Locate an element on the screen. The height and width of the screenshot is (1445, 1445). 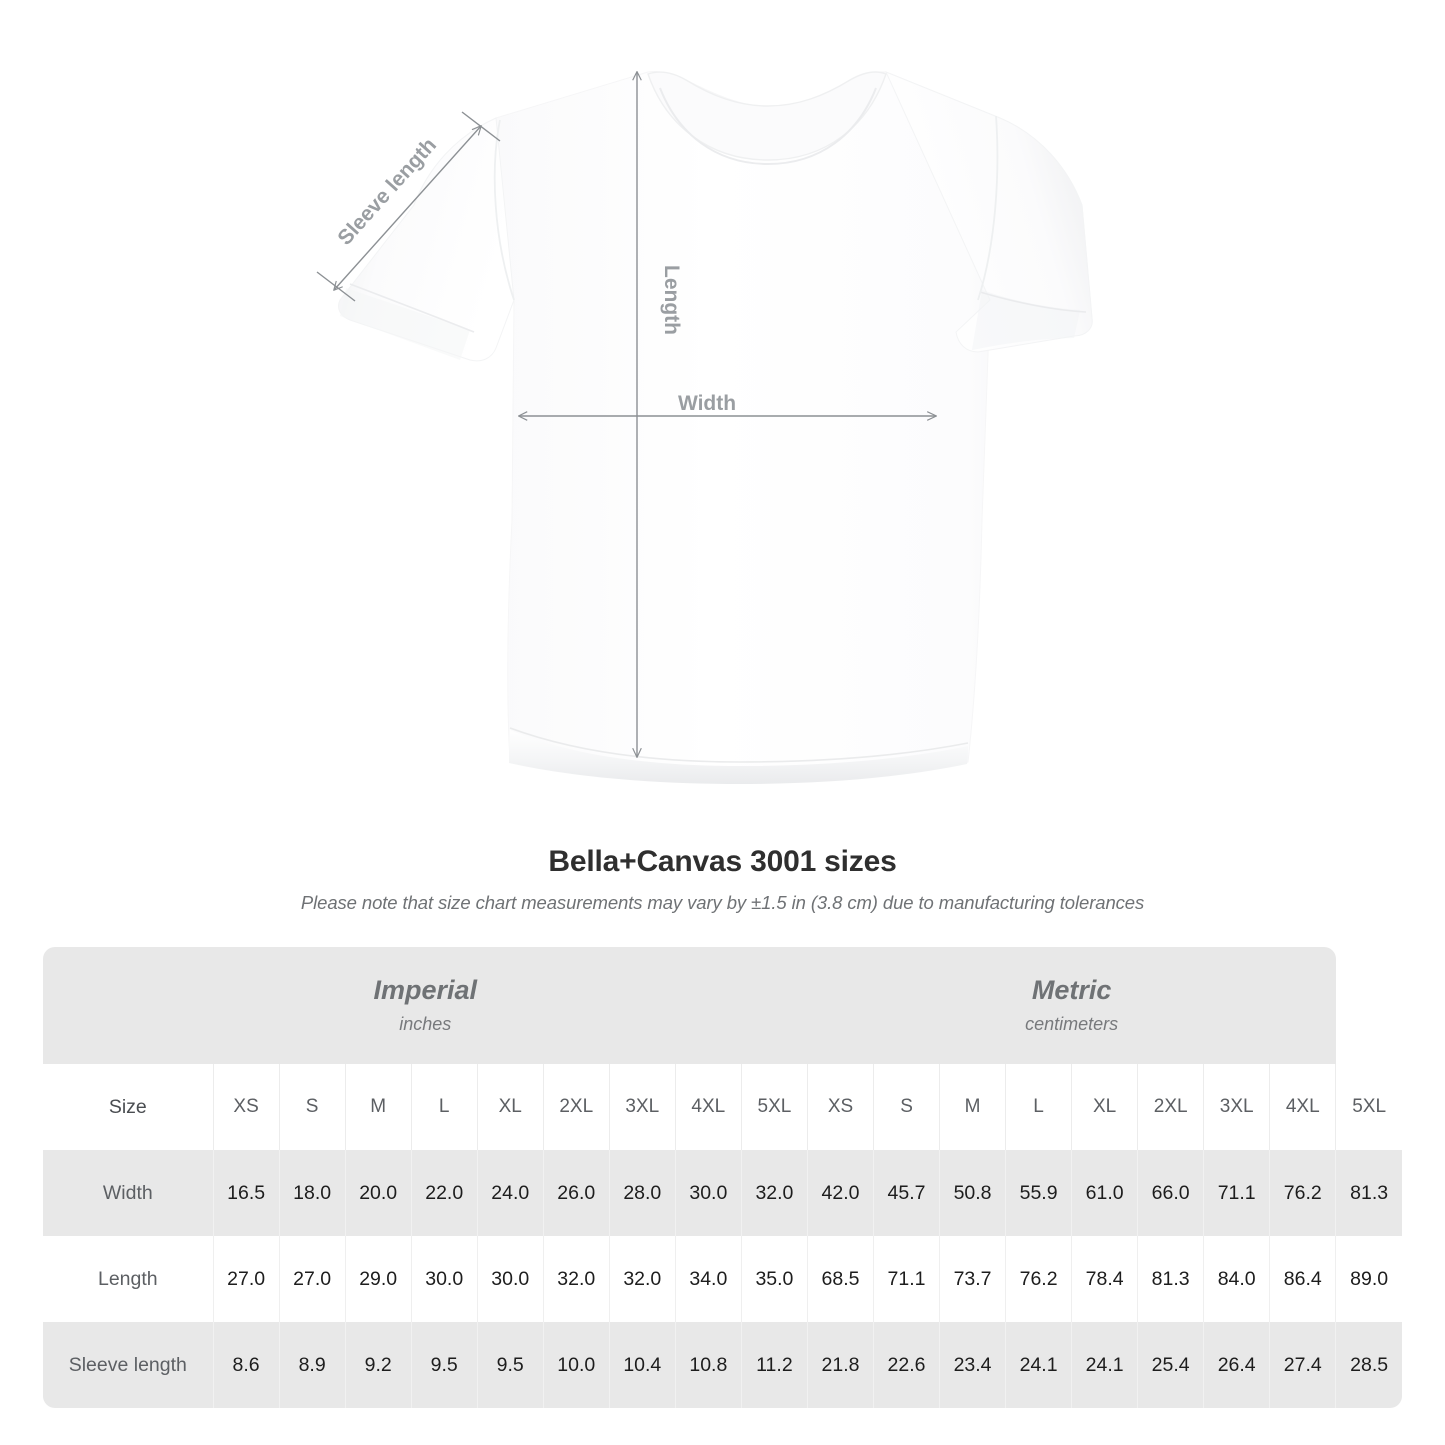
cell-sleeve-3xl-cm: 26.4 is located at coordinates (1236, 1365).